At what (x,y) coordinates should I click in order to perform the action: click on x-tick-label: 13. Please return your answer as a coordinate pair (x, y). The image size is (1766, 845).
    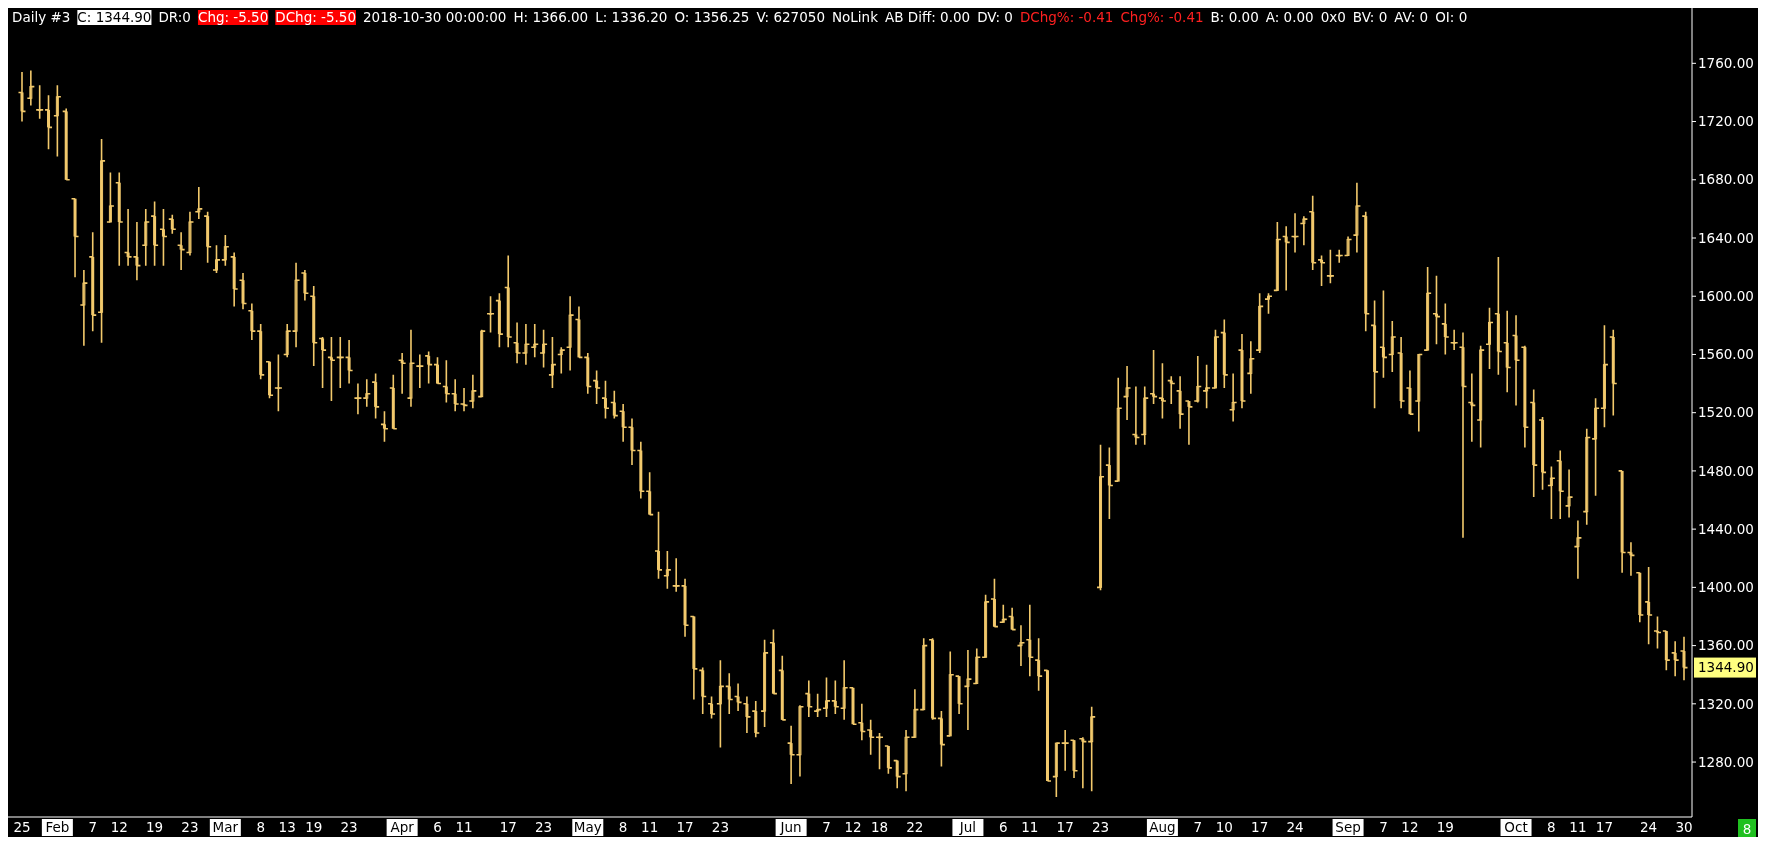
    Looking at the image, I should click on (287, 827).